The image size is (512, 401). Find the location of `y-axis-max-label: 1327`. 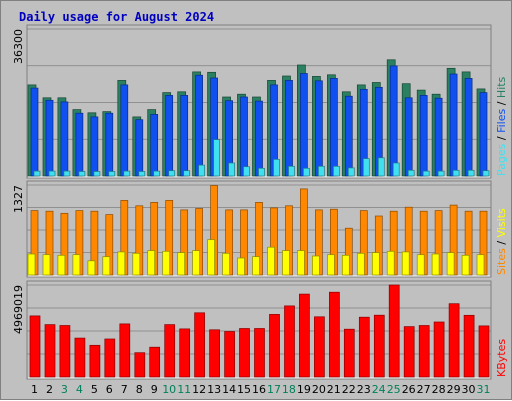

y-axis-max-label: 1327 is located at coordinates (18, 199).